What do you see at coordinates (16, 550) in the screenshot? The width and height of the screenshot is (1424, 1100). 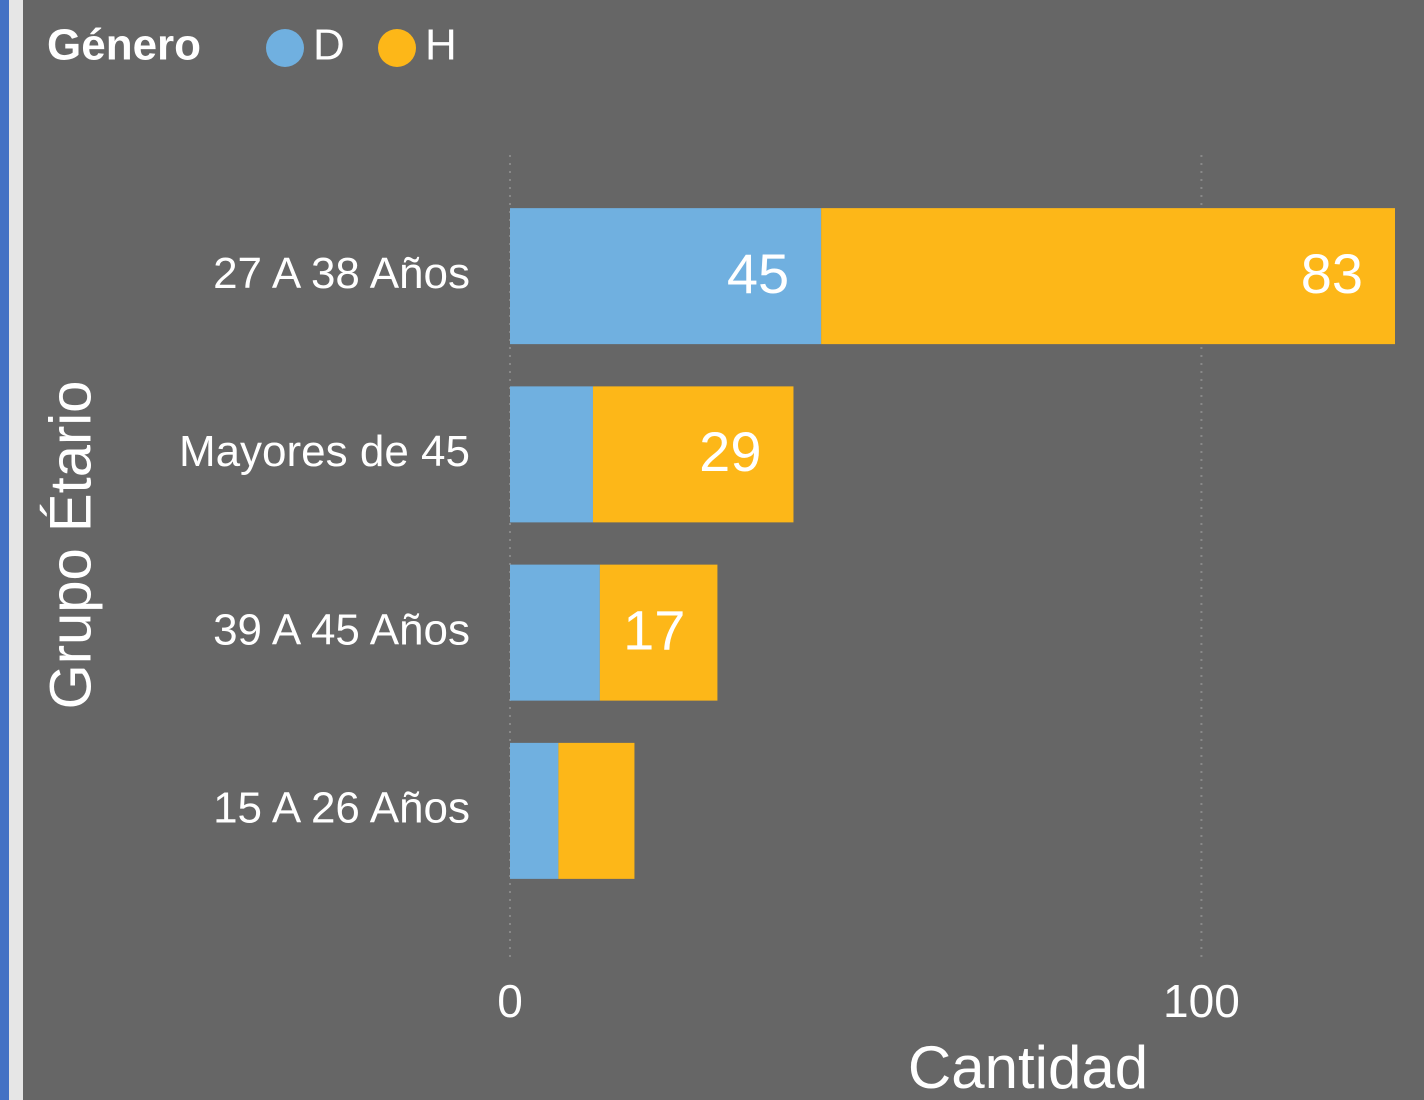 I see `left-gap` at bounding box center [16, 550].